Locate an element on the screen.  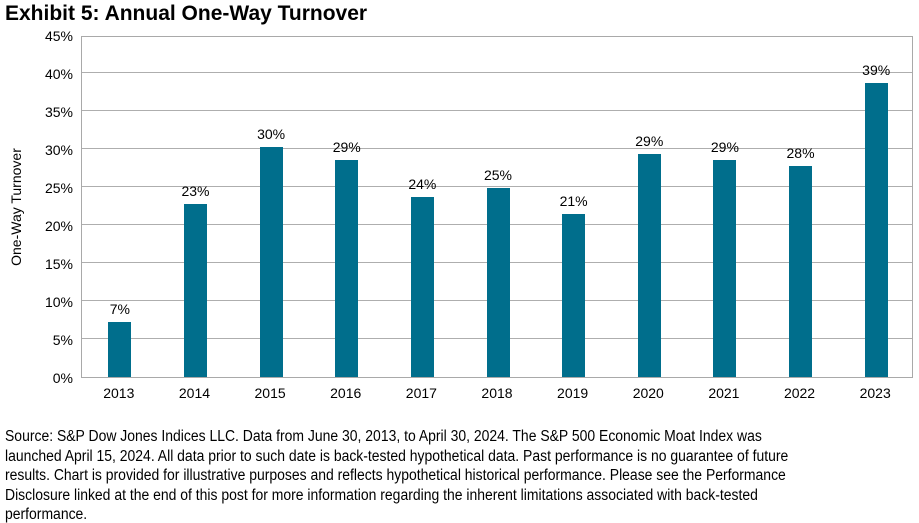
chart-title: Exhibit 5: Annual One-Way Turnover is located at coordinates (186, 13).